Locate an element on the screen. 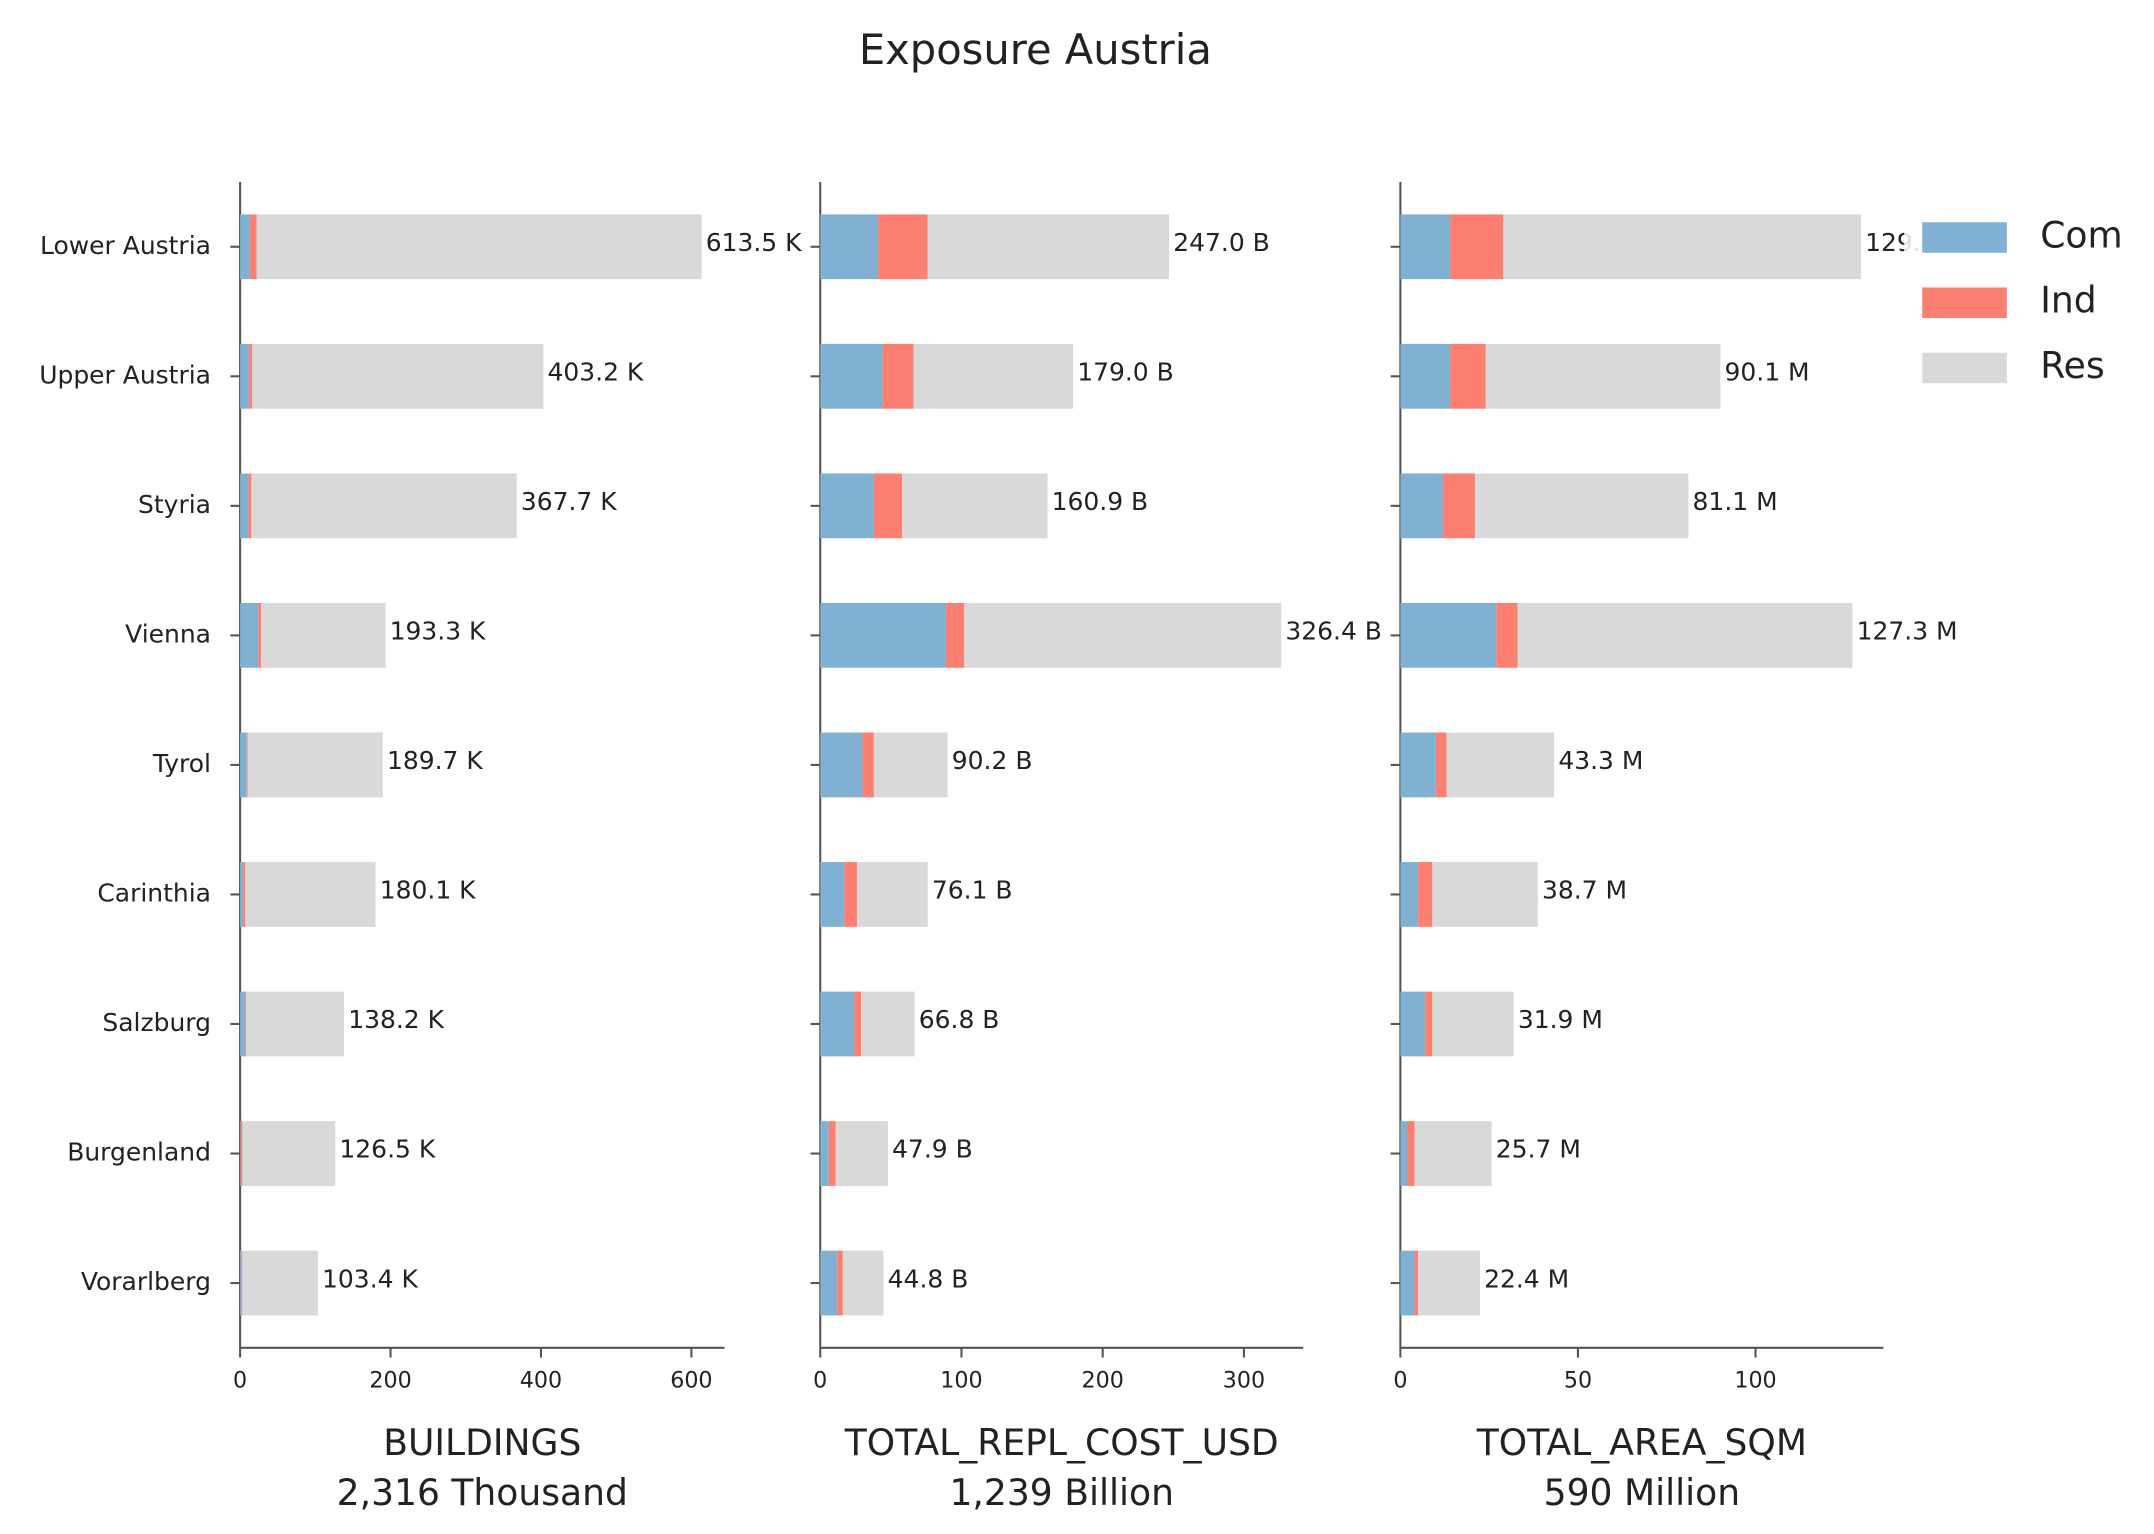 The image size is (2154, 1534). x-axis-label: TOTAL_AREA_SQM is located at coordinates (1641, 1443).